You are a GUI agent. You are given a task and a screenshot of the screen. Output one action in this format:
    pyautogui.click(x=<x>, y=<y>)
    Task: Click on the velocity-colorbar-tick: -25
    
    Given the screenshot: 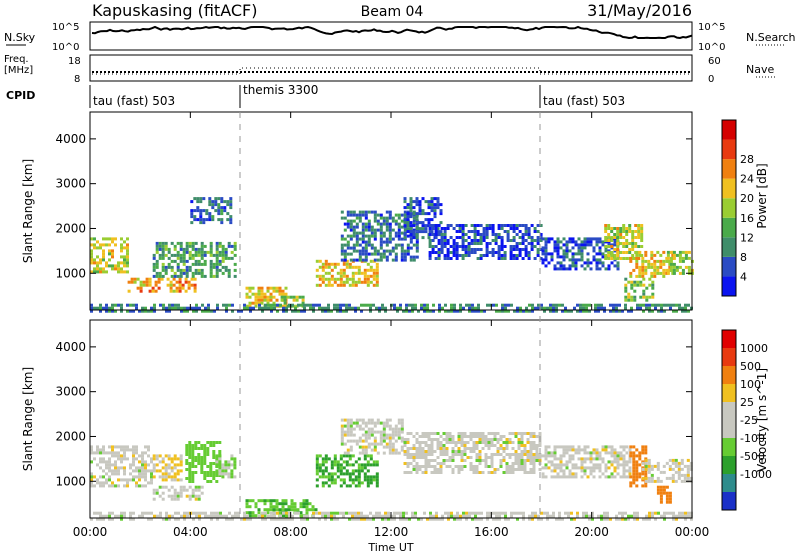 What is the action you would take?
    pyautogui.click(x=749, y=420)
    